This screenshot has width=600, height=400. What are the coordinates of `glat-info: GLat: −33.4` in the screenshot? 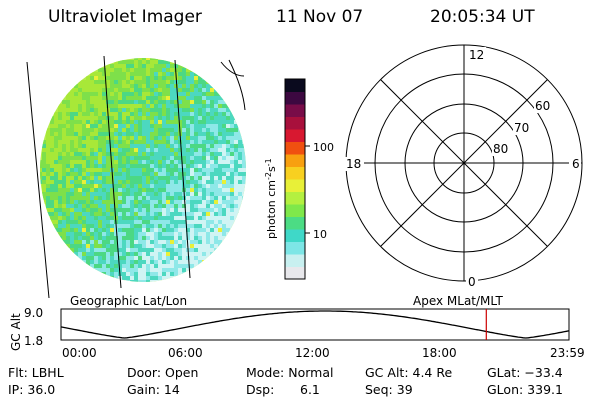 It's located at (525, 372).